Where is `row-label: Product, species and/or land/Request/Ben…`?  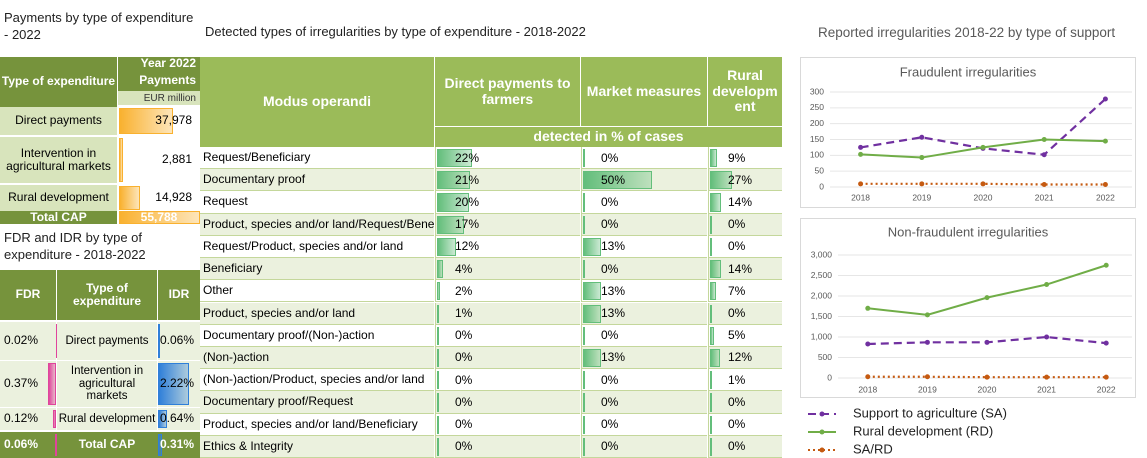 row-label: Product, species and/or land/Request/Ben… is located at coordinates (317, 224).